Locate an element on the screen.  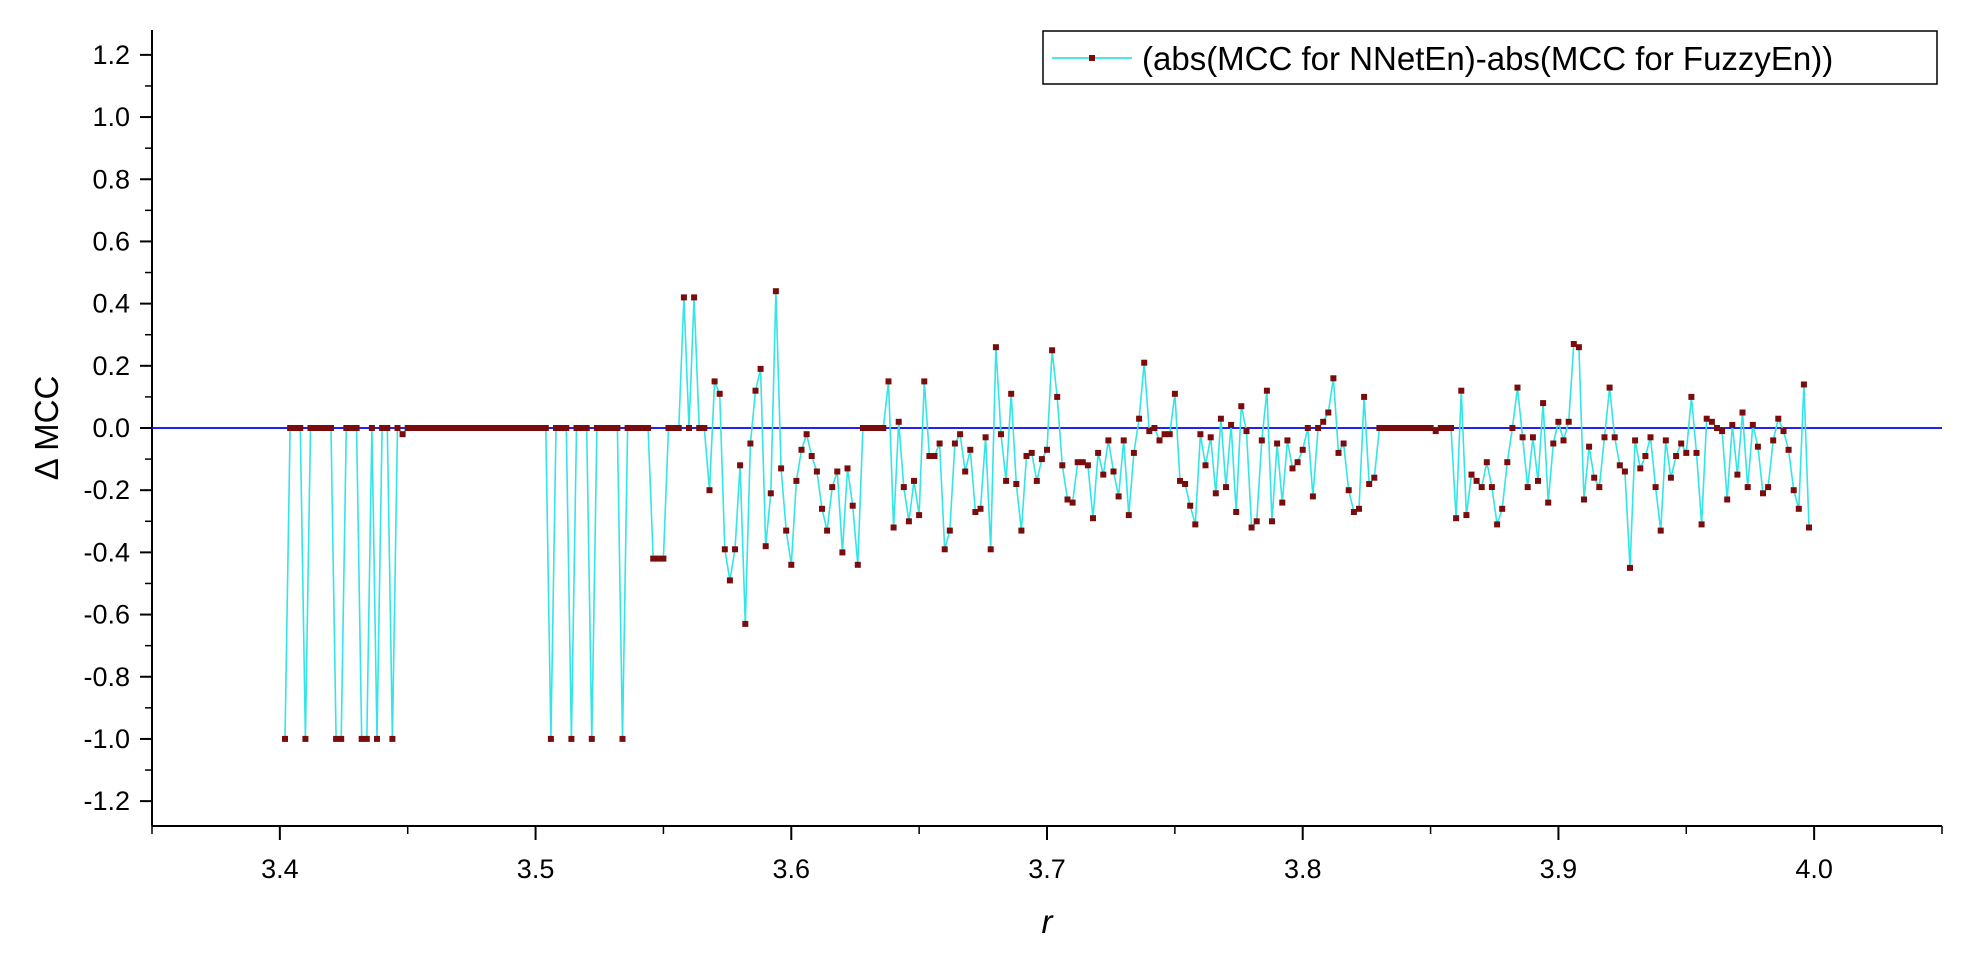
y-tick-label: 0.8 is located at coordinates (111, 179).